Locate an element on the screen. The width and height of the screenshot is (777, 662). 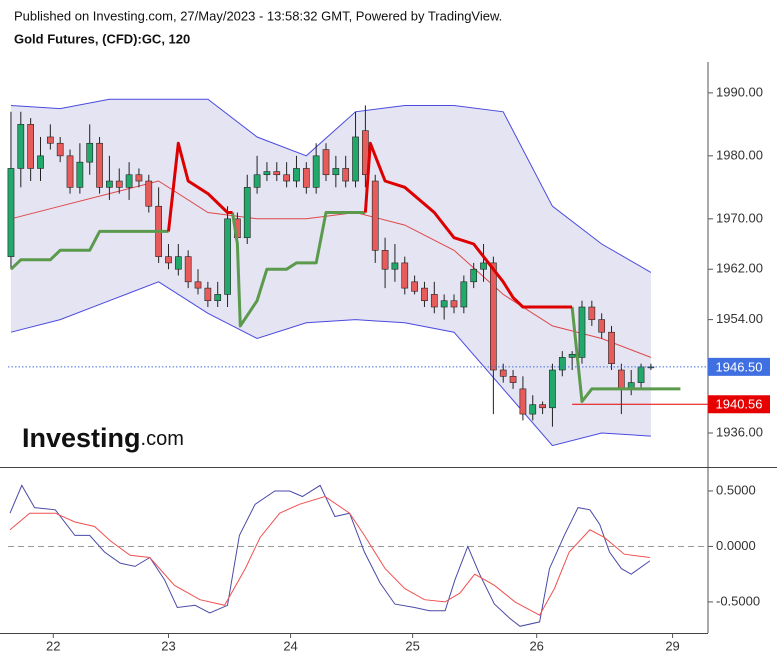
x-tick-label: 23 is located at coordinates (168, 645).